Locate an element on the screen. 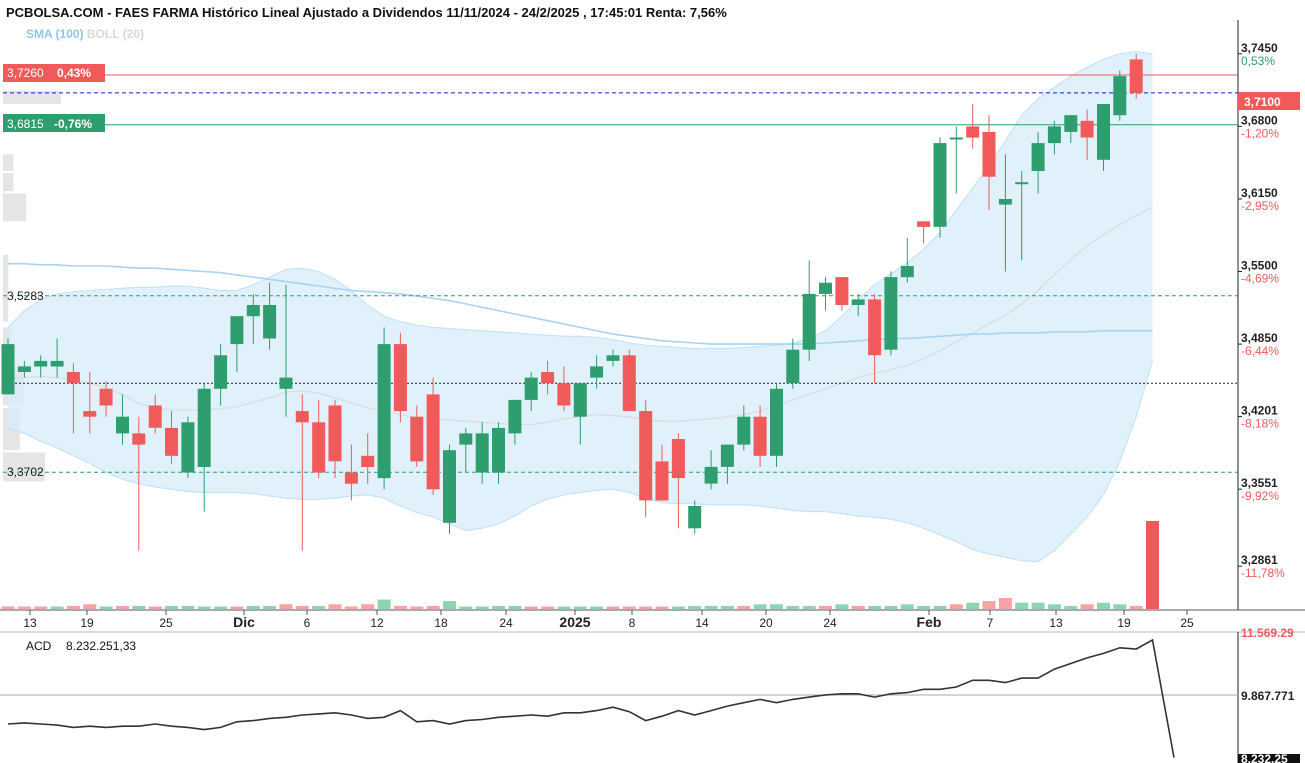 The height and width of the screenshot is (763, 1305). acd-axis-top: 11.569.29 is located at coordinates (1267, 633).